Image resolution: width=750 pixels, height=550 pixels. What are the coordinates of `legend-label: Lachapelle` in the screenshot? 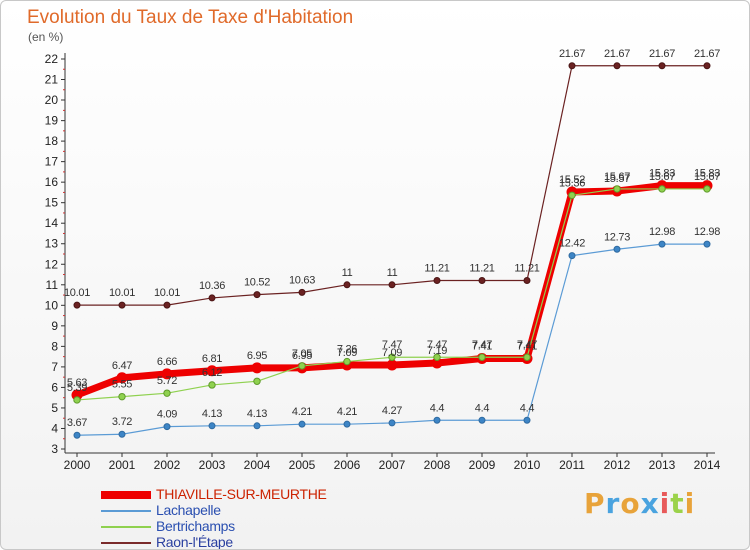 It's located at (188, 510).